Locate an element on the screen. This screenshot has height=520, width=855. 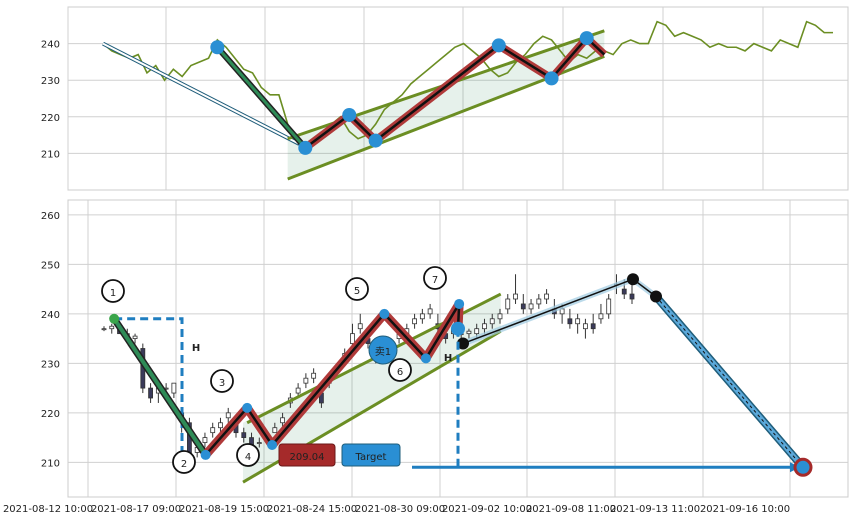
top-y-axis: 210 220 230 240 is located at coordinates (50, 100).